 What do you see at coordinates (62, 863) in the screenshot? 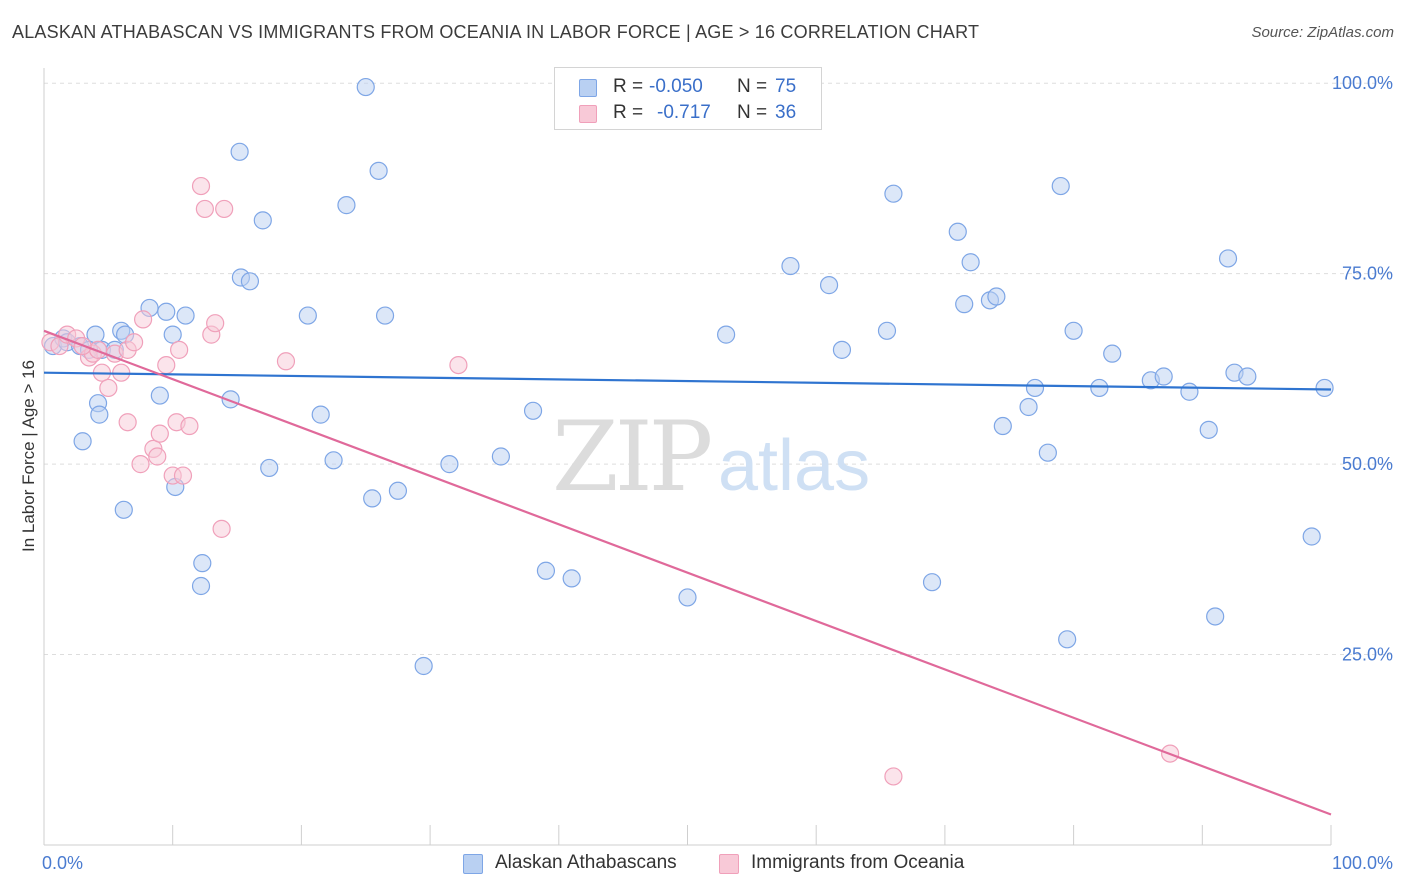
I see `x-tick-label: 0.0%` at bounding box center [62, 863].